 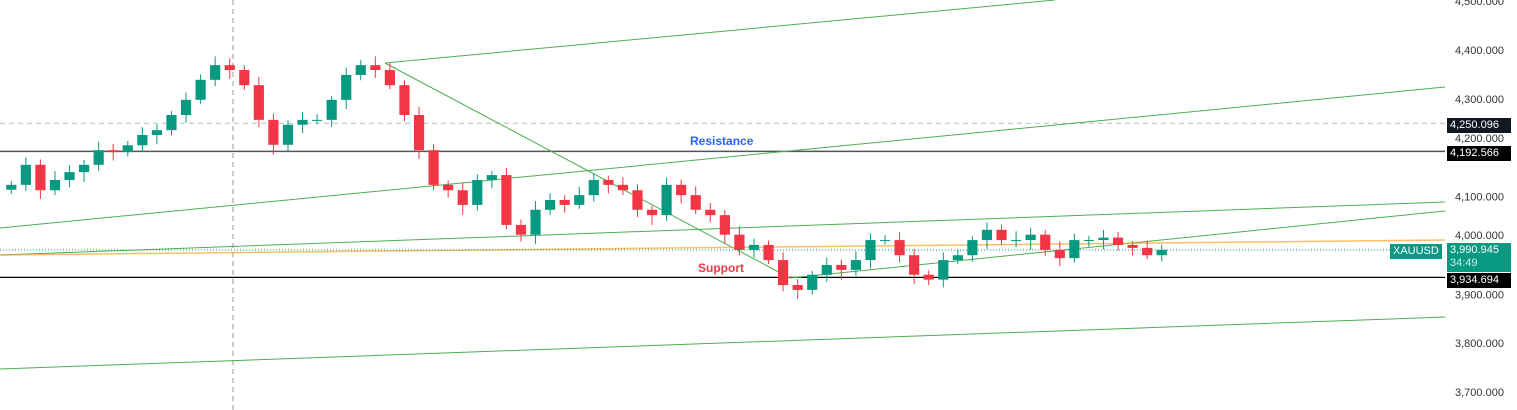 I want to click on moving-average-line, so click(x=723, y=247).